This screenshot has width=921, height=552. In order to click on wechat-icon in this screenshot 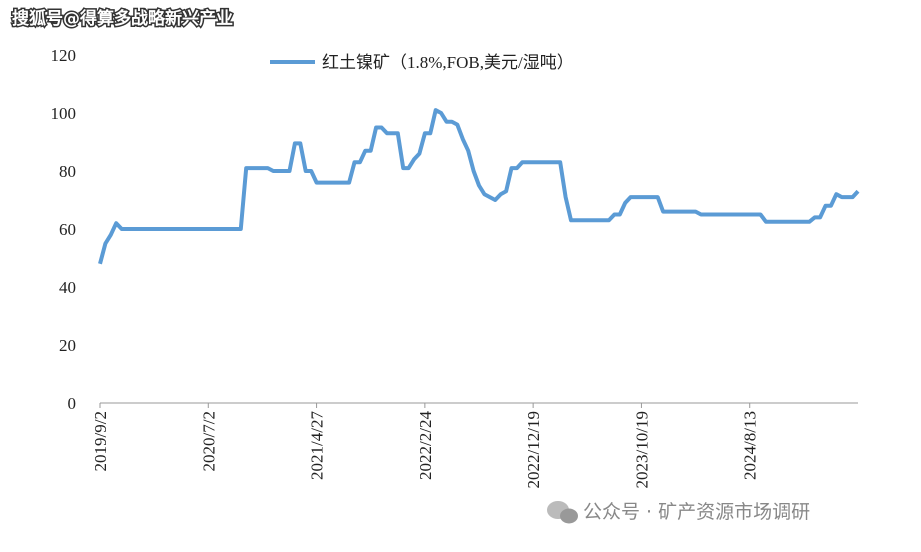, I will do `click(562, 512)`.